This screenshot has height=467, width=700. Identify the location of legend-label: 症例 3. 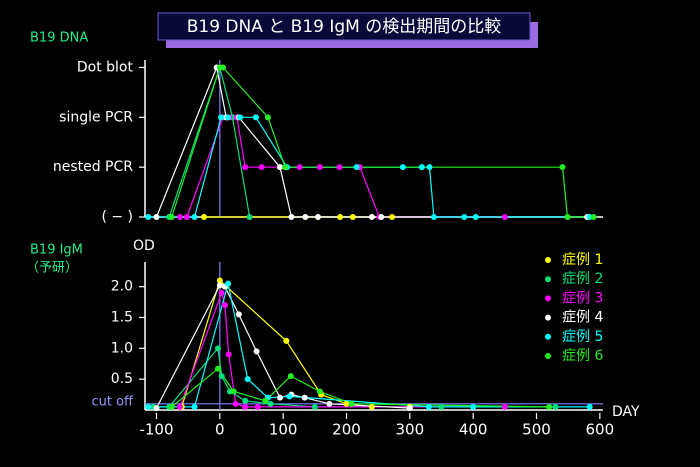
(582, 298).